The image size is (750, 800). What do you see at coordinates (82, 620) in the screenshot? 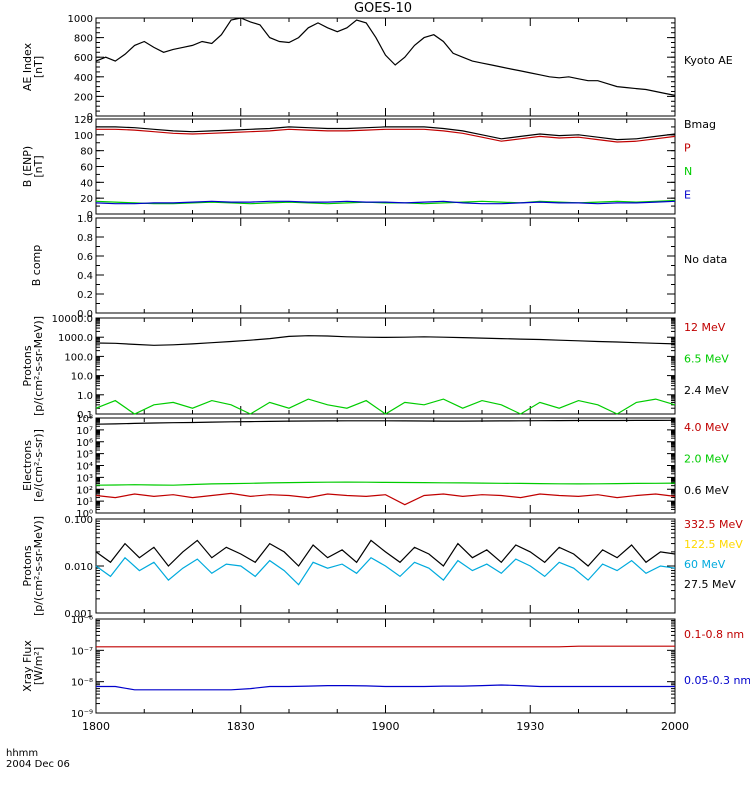
I see `y-tick-label: 10⁻⁶` at bounding box center [82, 620].